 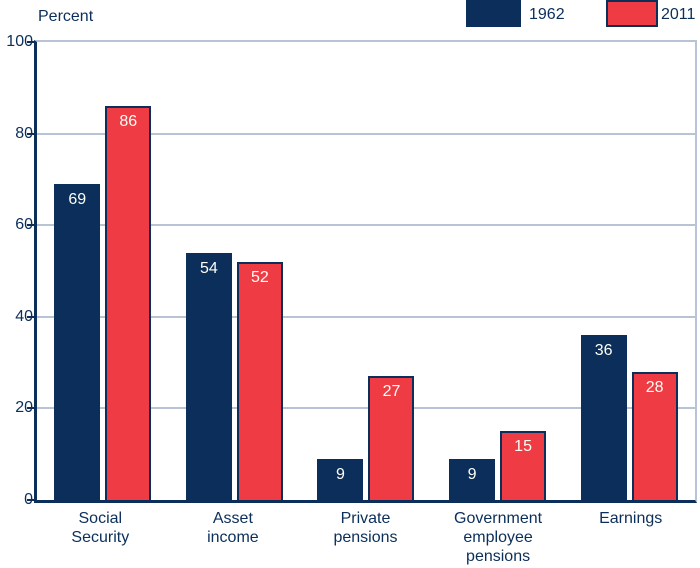 I want to click on bar-value-label: 36, so click(x=603, y=351).